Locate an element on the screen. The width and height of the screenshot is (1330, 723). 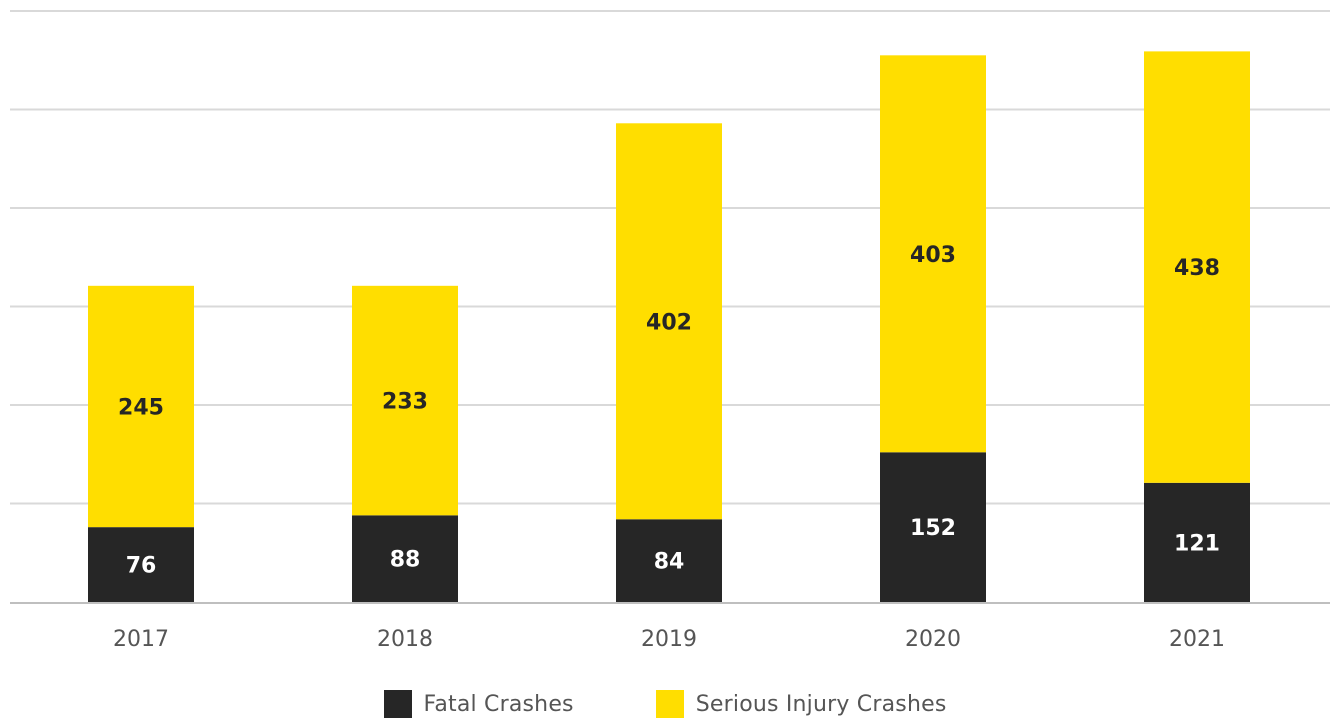
bar-fatal-crashes-2020 is located at coordinates (933, 527).